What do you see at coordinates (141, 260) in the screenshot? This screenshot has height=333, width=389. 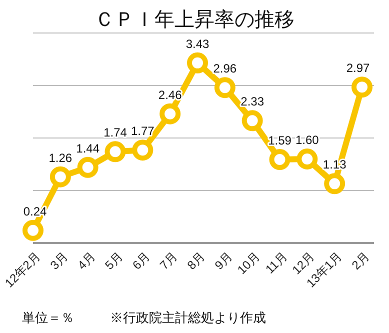 I see `x-tick-label: 6月` at bounding box center [141, 260].